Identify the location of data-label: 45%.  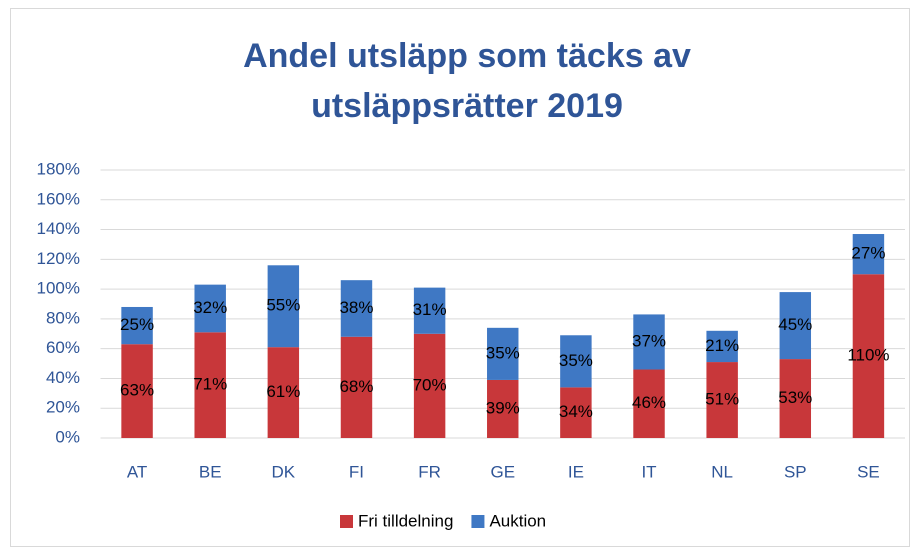
(795, 324).